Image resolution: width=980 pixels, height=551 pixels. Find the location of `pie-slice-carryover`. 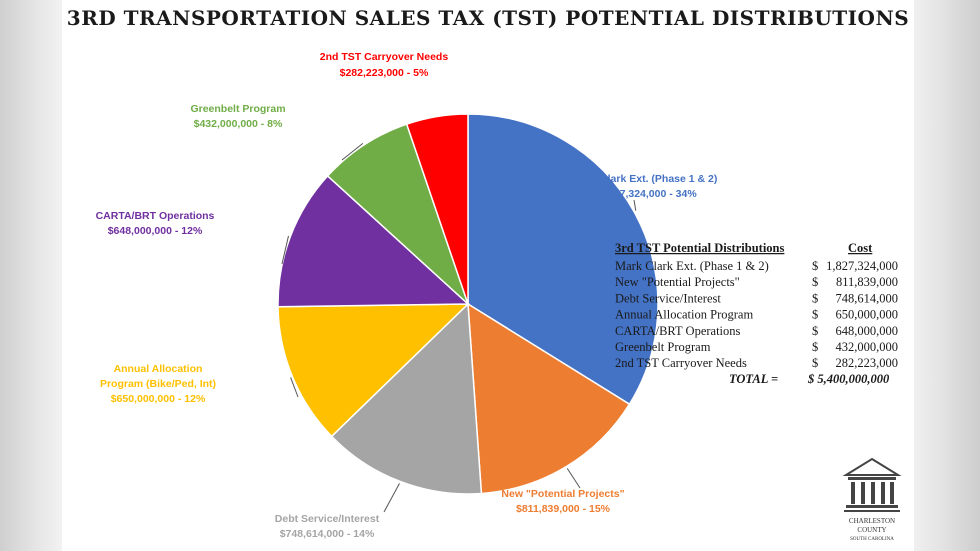

pie-slice-carryover is located at coordinates (437, 209).